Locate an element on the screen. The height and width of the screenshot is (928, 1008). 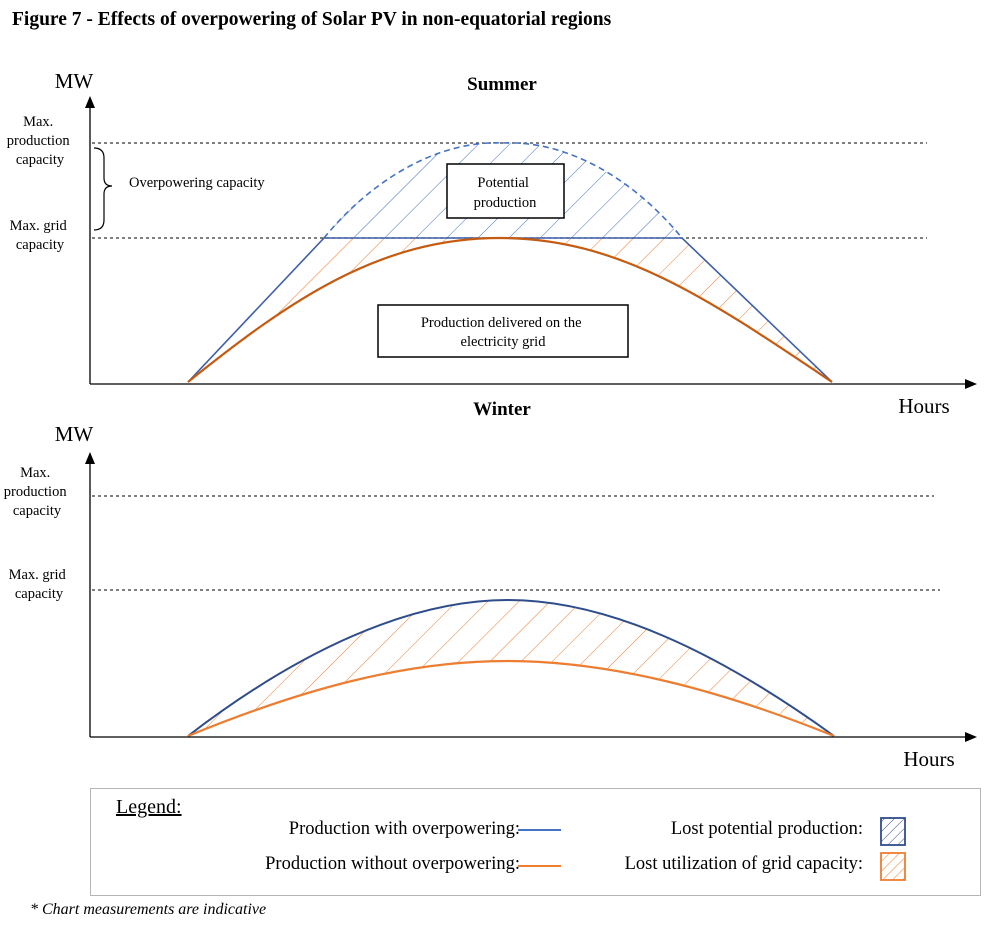
winter-y-axis-label: MW is located at coordinates (74, 434).